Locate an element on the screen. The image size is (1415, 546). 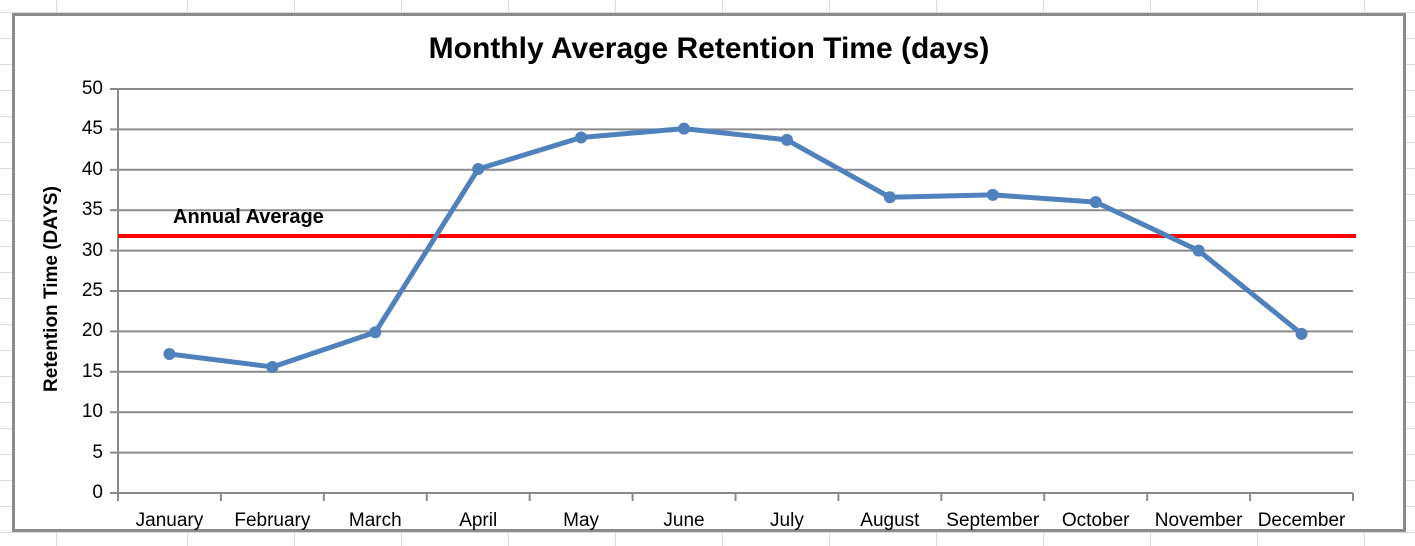
chart-title: Monthly Average Retention Time (days) is located at coordinates (709, 48).